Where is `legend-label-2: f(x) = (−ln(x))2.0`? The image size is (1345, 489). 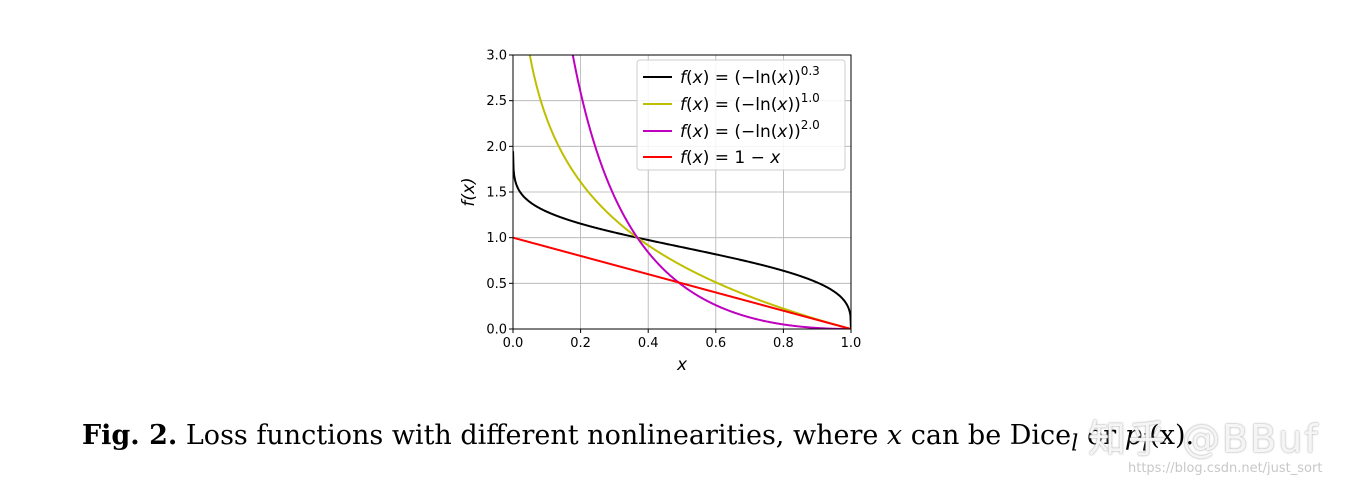
legend-label-2: f(x) = (−ln(x))2.0 is located at coordinates (750, 130).